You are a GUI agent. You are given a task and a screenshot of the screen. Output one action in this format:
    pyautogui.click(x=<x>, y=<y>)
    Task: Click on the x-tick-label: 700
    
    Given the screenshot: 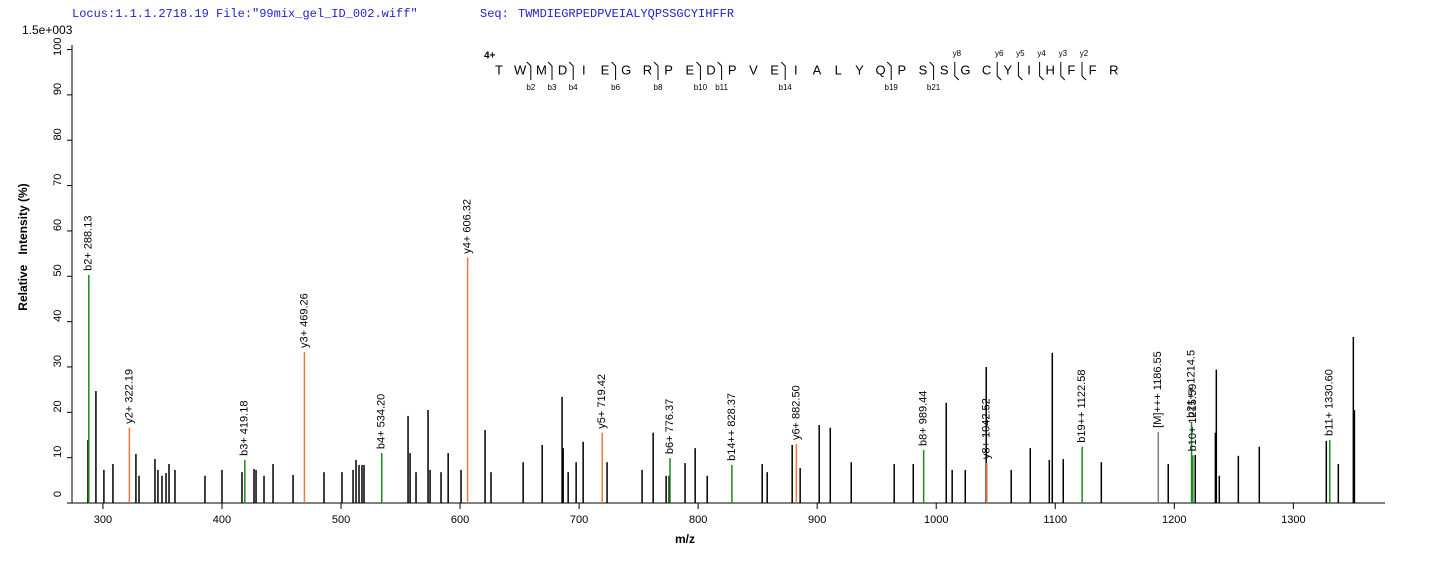 What is the action you would take?
    pyautogui.click(x=579, y=520)
    